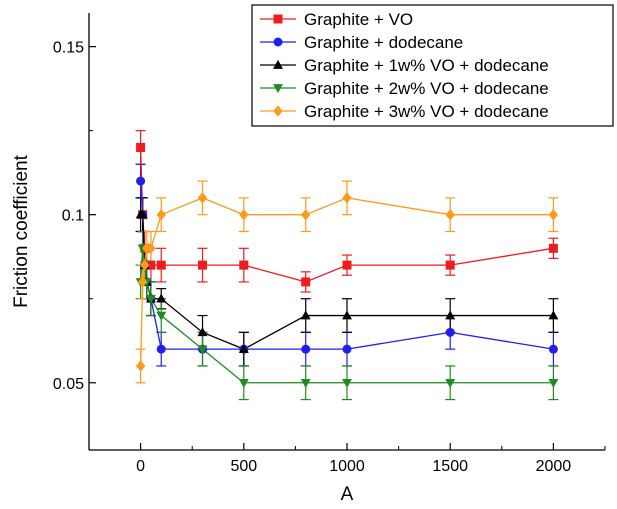  I want to click on legend-label: Graphite + 2w% VO + dodecane, so click(426, 88).